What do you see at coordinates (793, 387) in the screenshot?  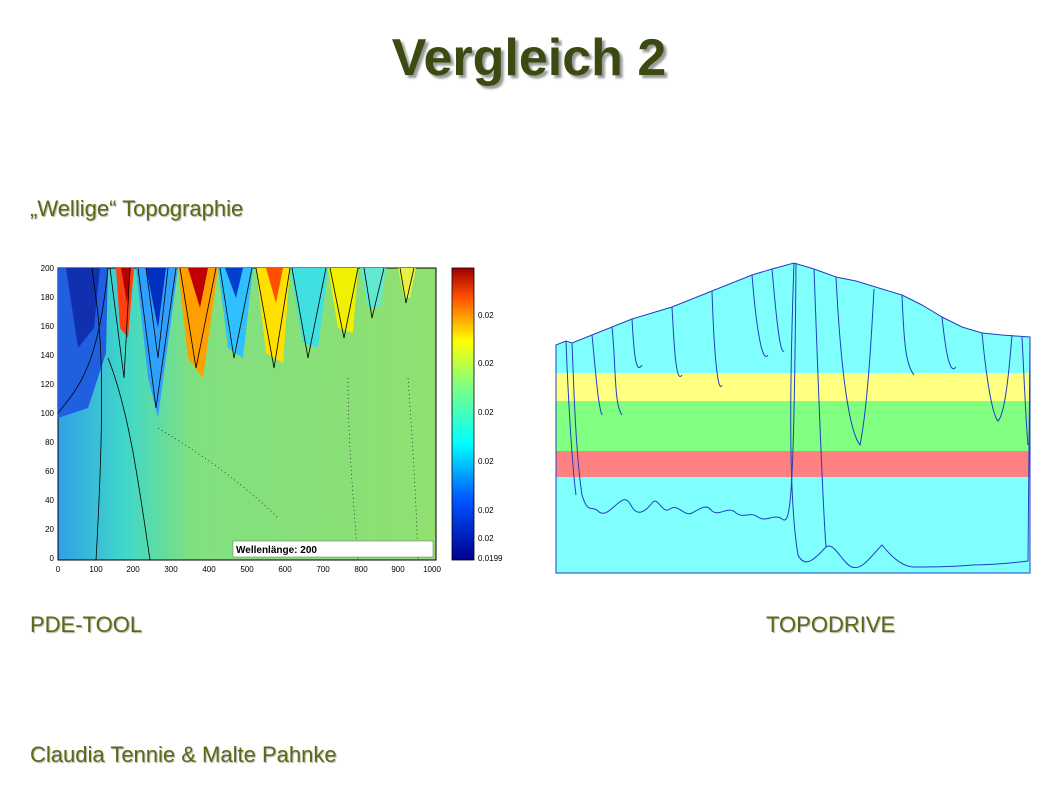 I see `topodrive-yellow-band` at bounding box center [793, 387].